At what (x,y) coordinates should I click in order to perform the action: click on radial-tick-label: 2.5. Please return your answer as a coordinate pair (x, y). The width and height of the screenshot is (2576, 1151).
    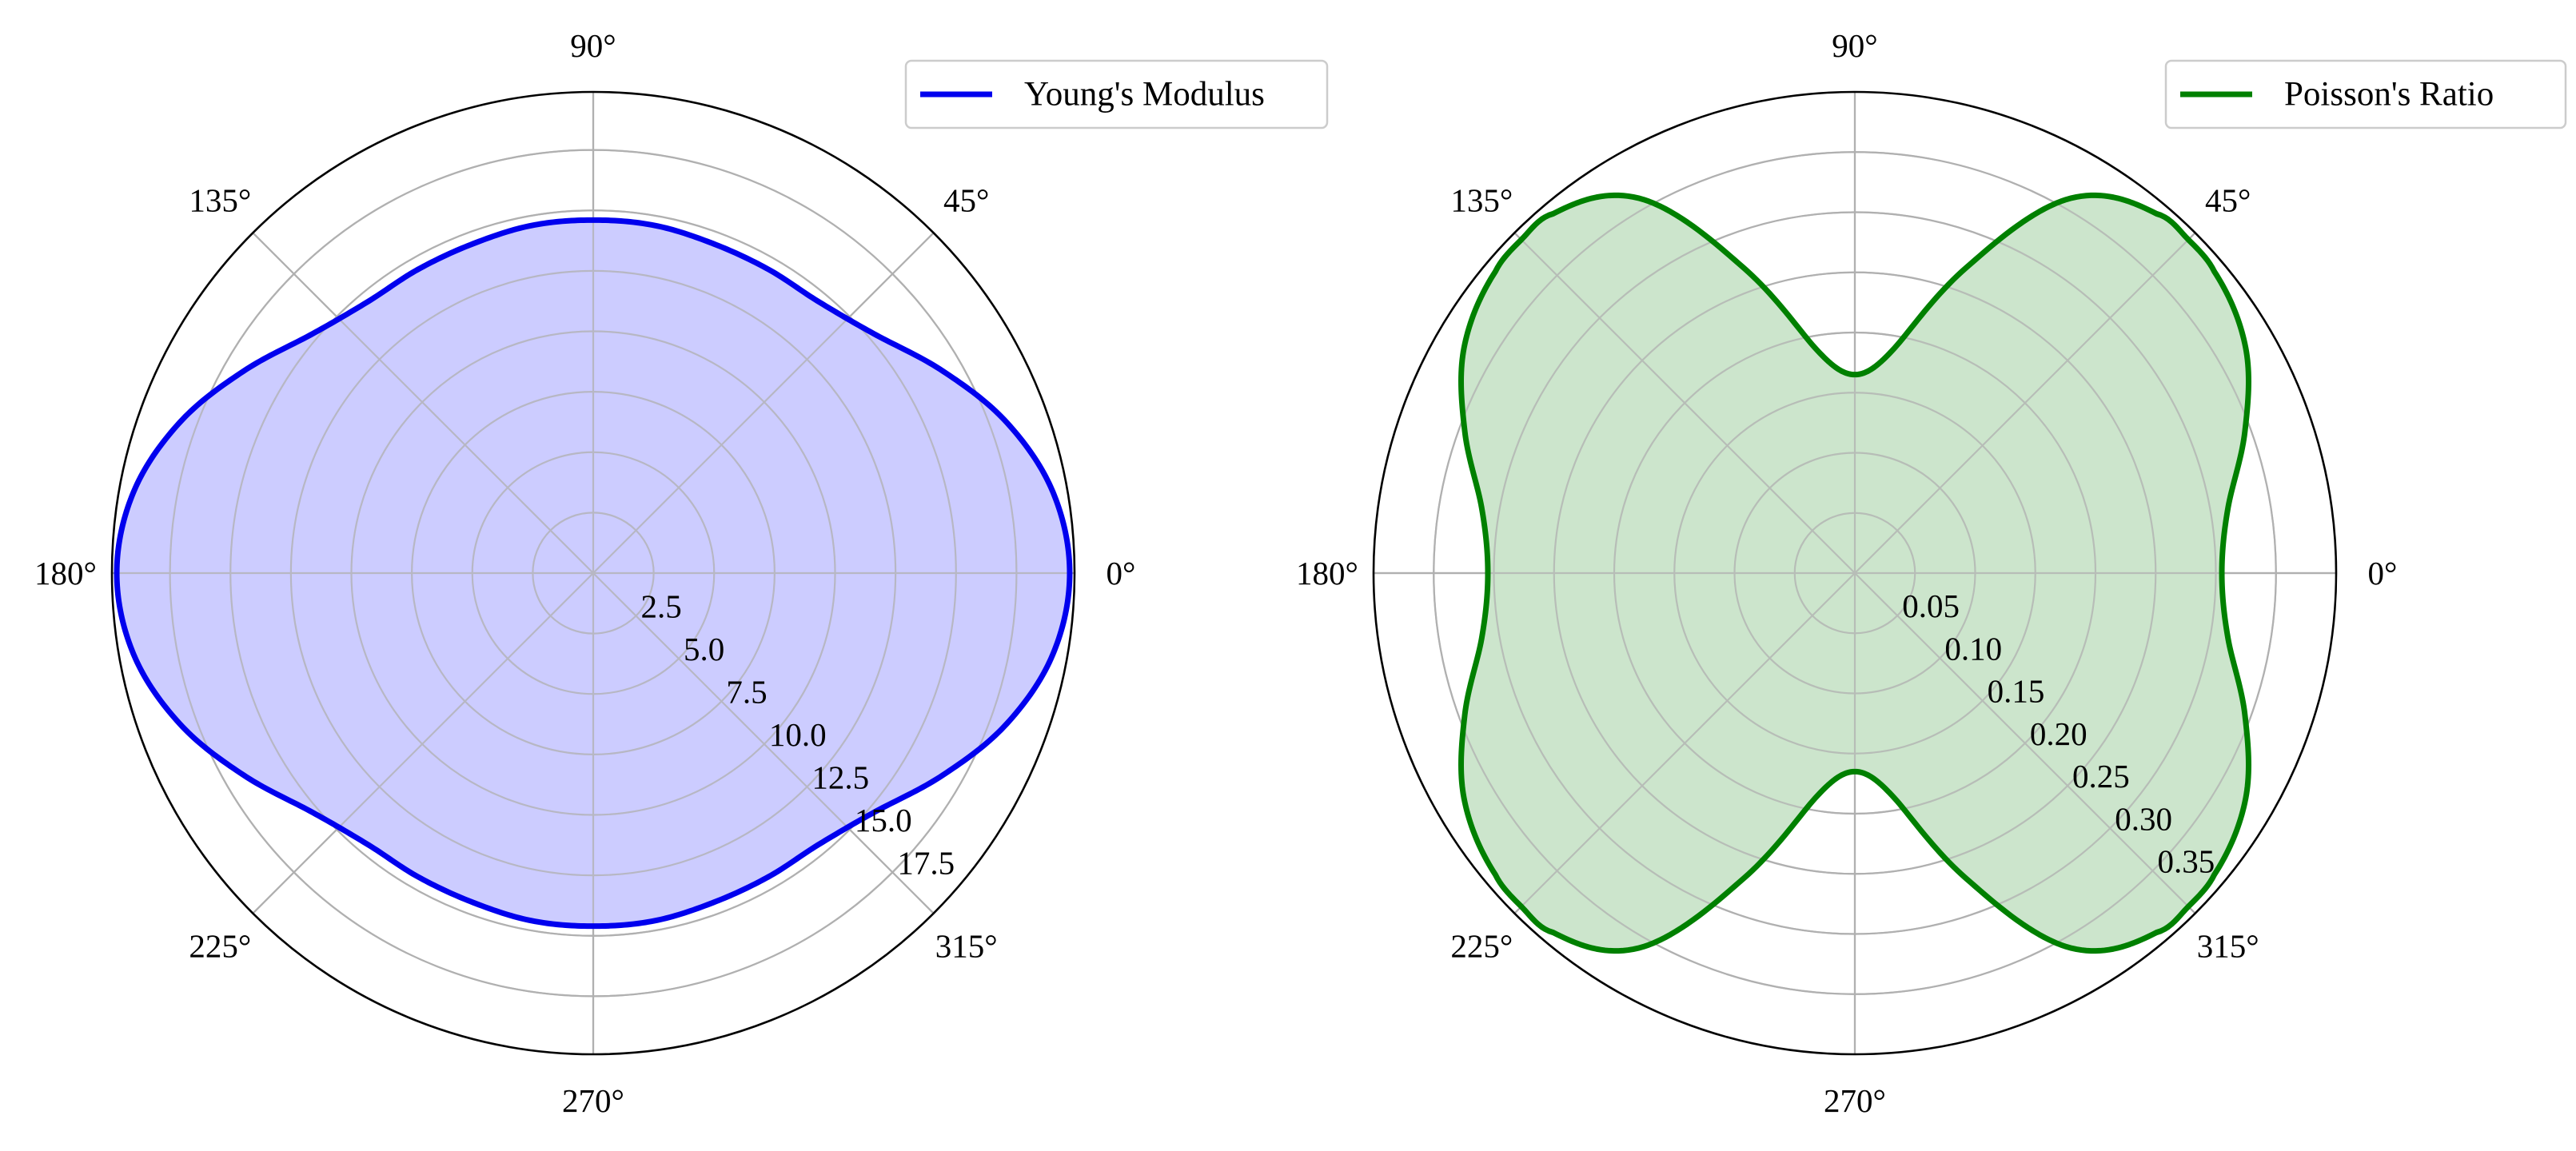
    Looking at the image, I should click on (660, 606).